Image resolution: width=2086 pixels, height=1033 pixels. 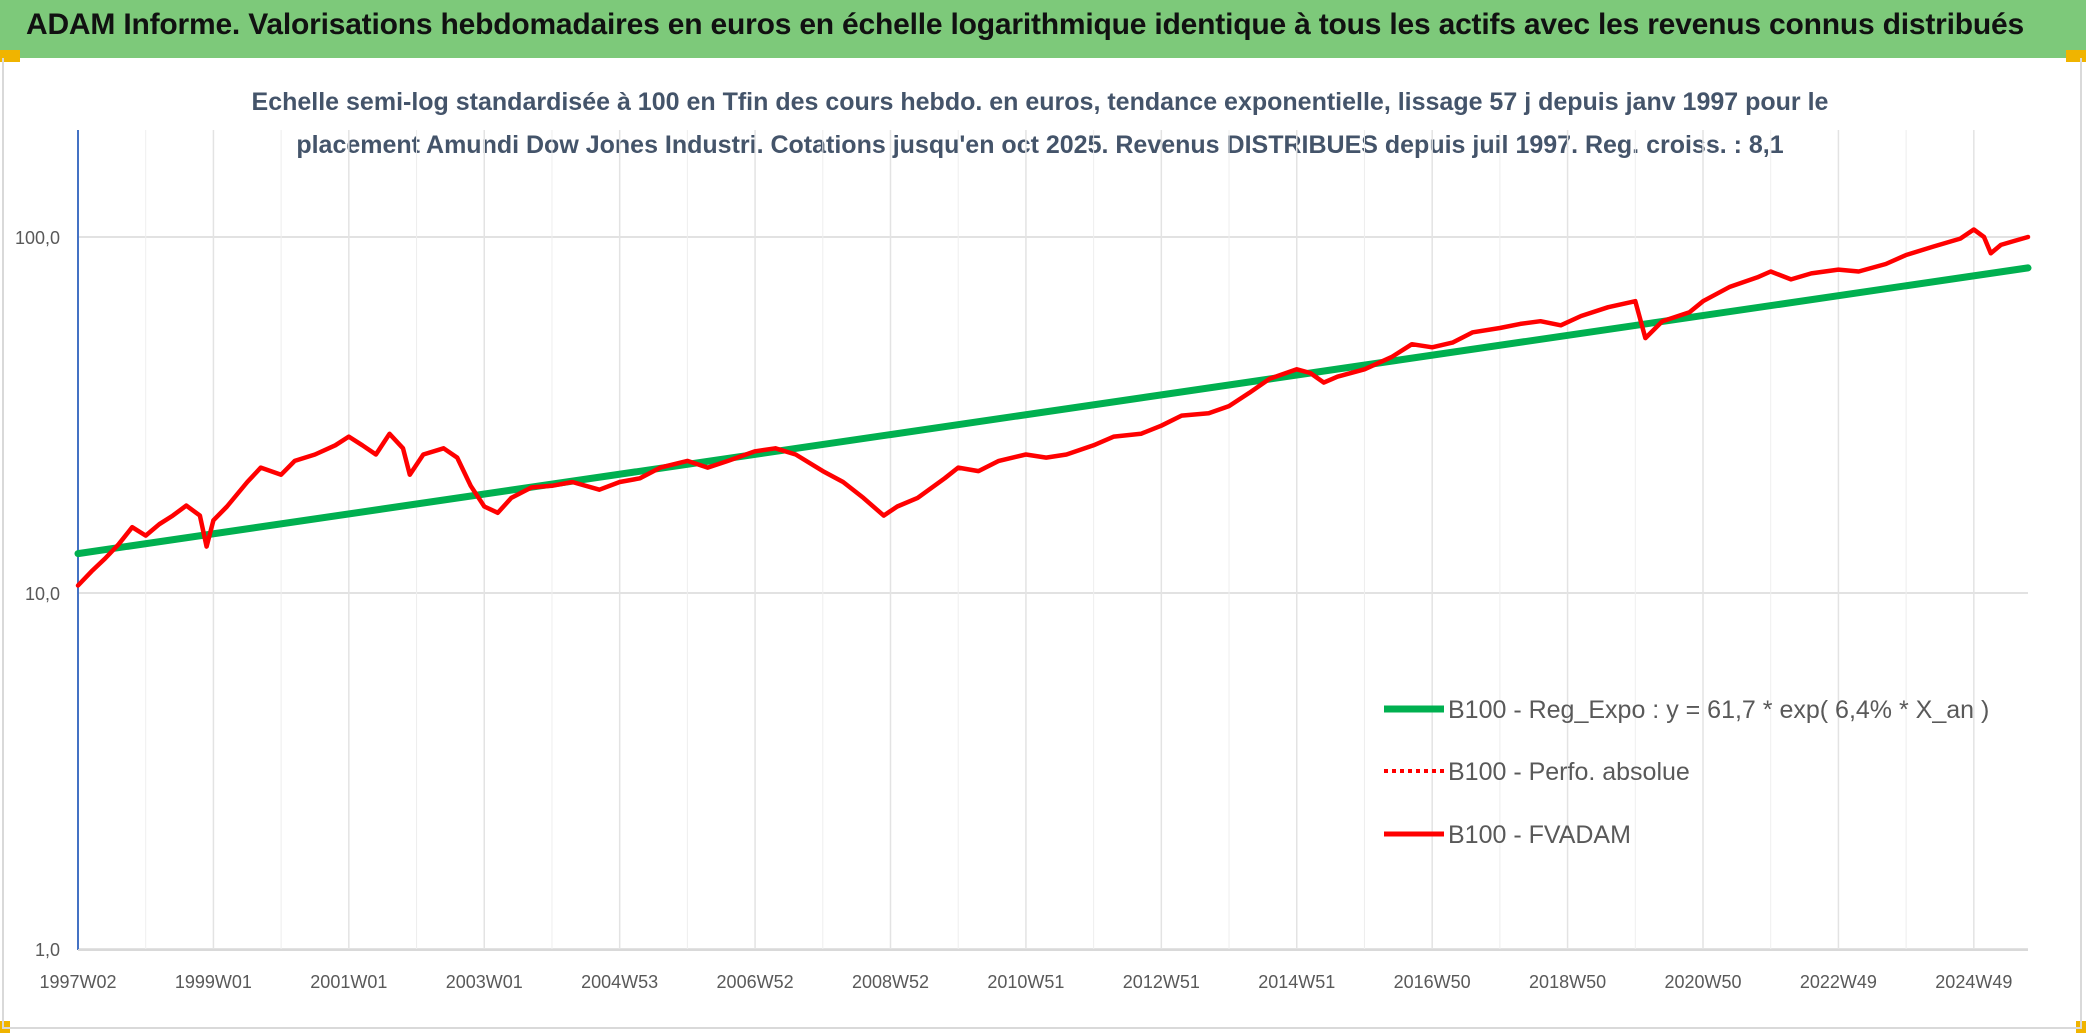 What do you see at coordinates (1432, 982) in the screenshot?
I see `x-tick-label: 2016W50` at bounding box center [1432, 982].